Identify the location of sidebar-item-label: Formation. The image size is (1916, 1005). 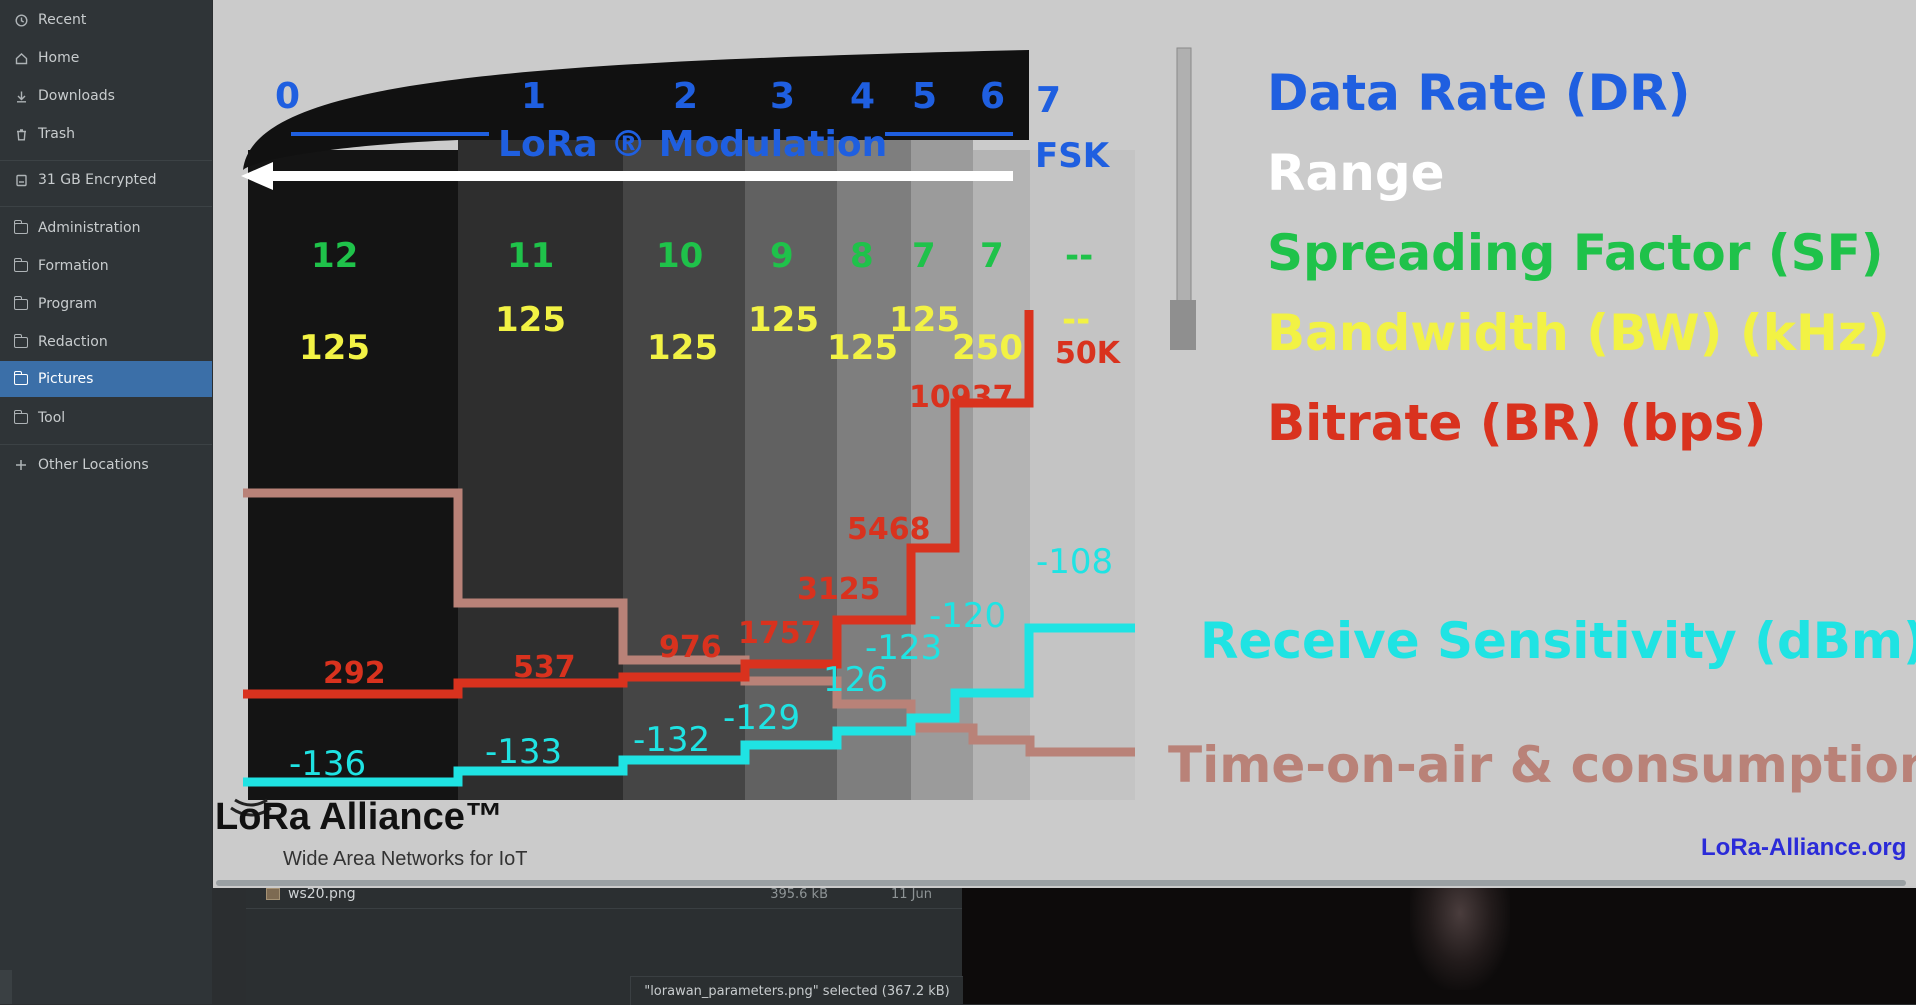
(73, 266).